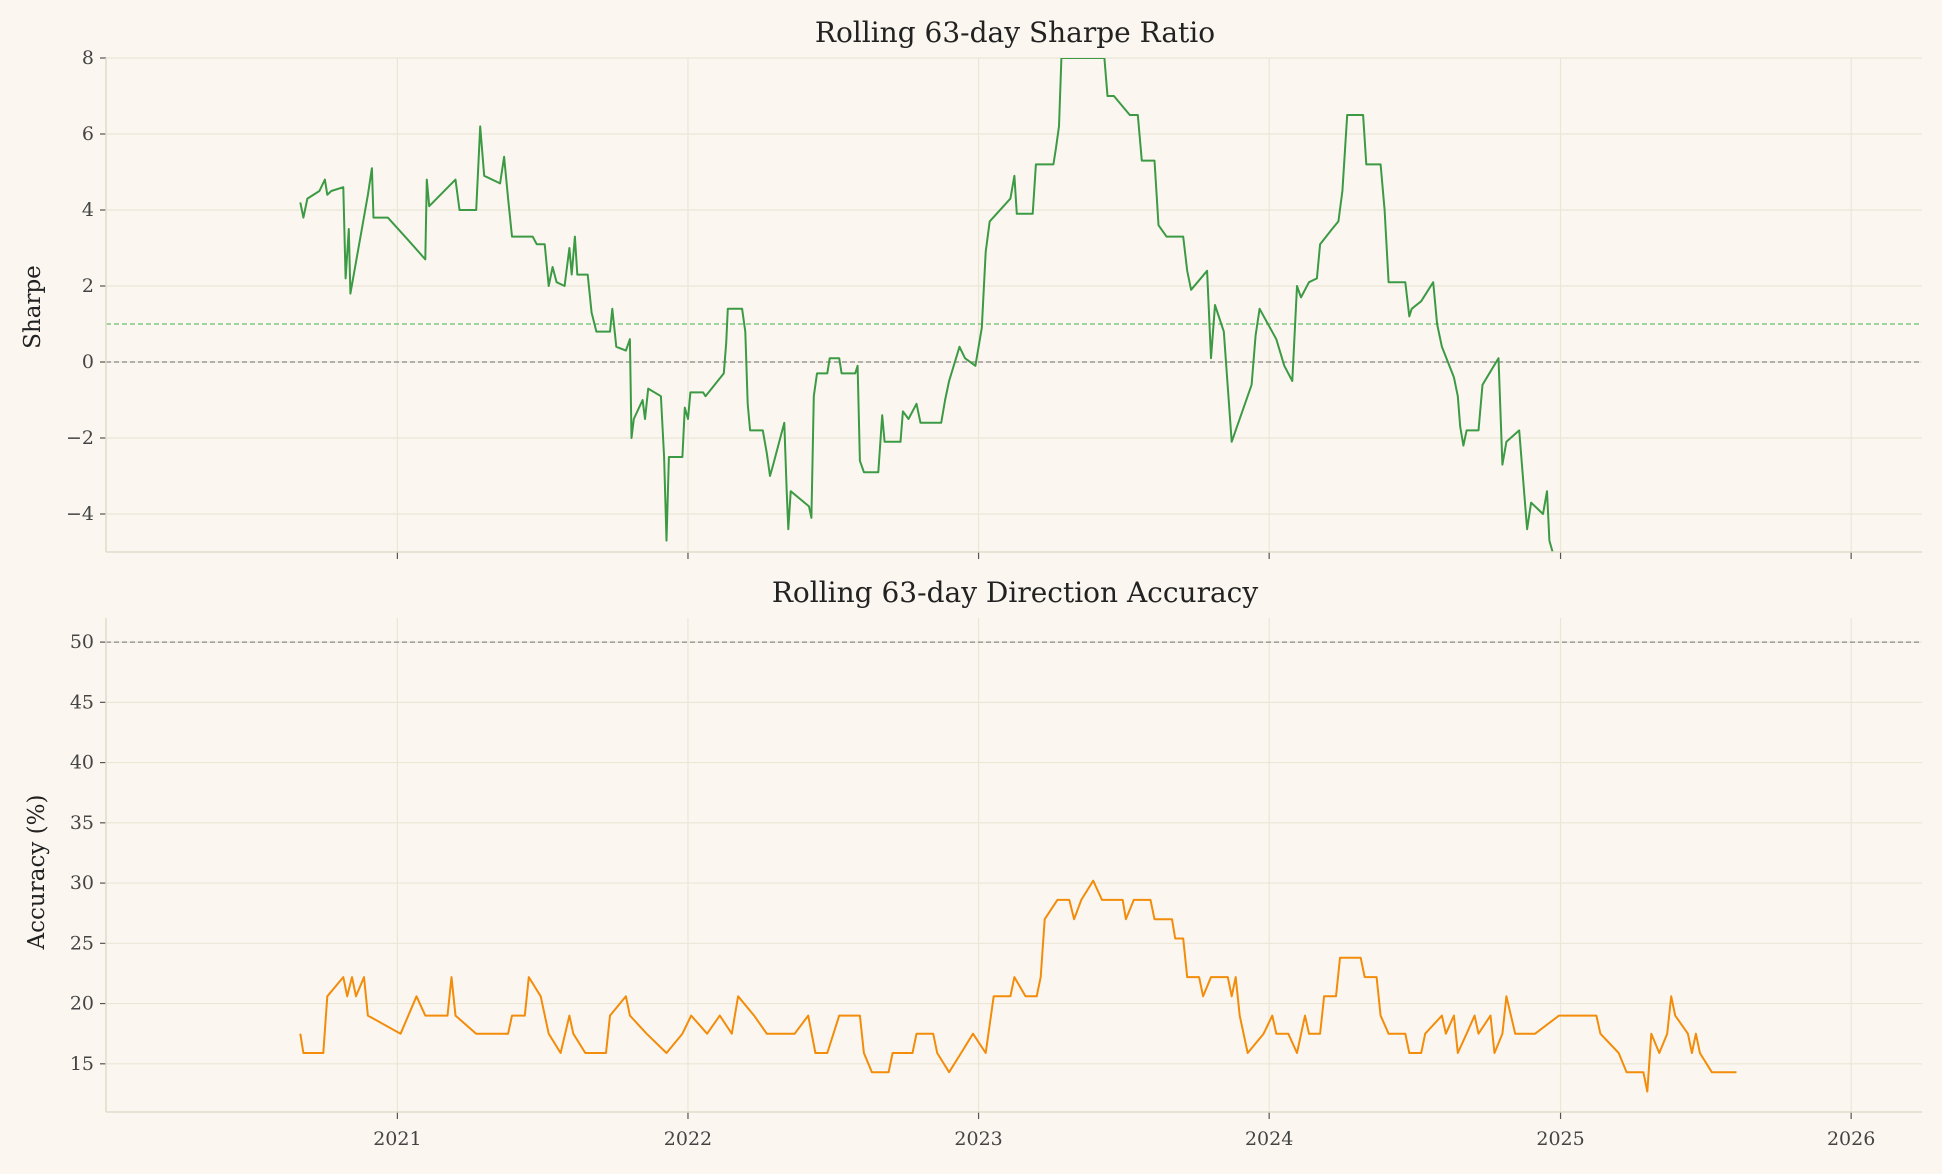  Describe the element at coordinates (88, 58) in the screenshot. I see `sharpe-y-tick-label: 8` at that location.